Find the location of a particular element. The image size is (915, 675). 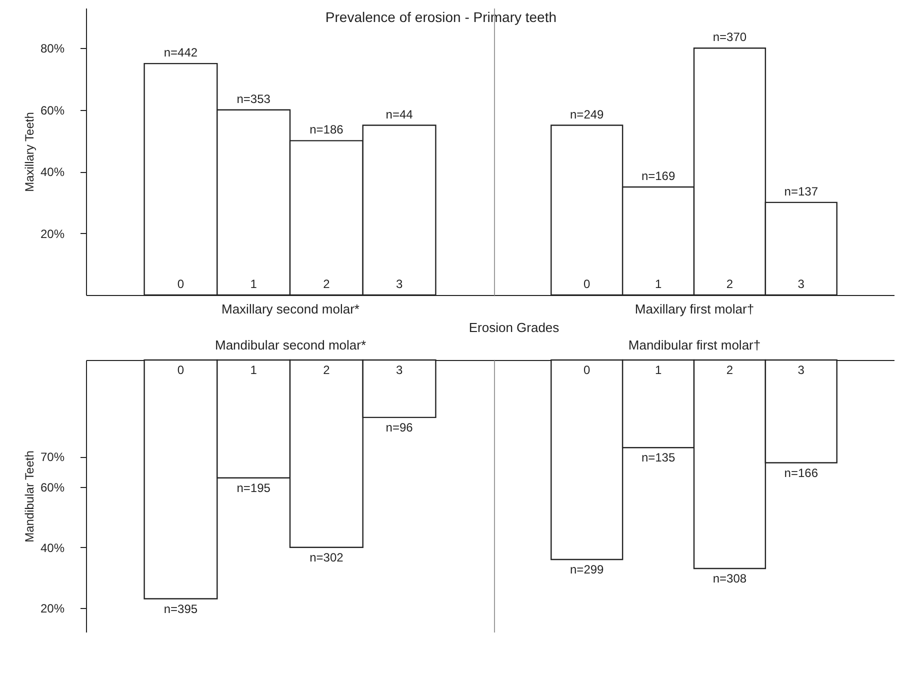

x-axis-title: Maxillary second molar* is located at coordinates (291, 309).